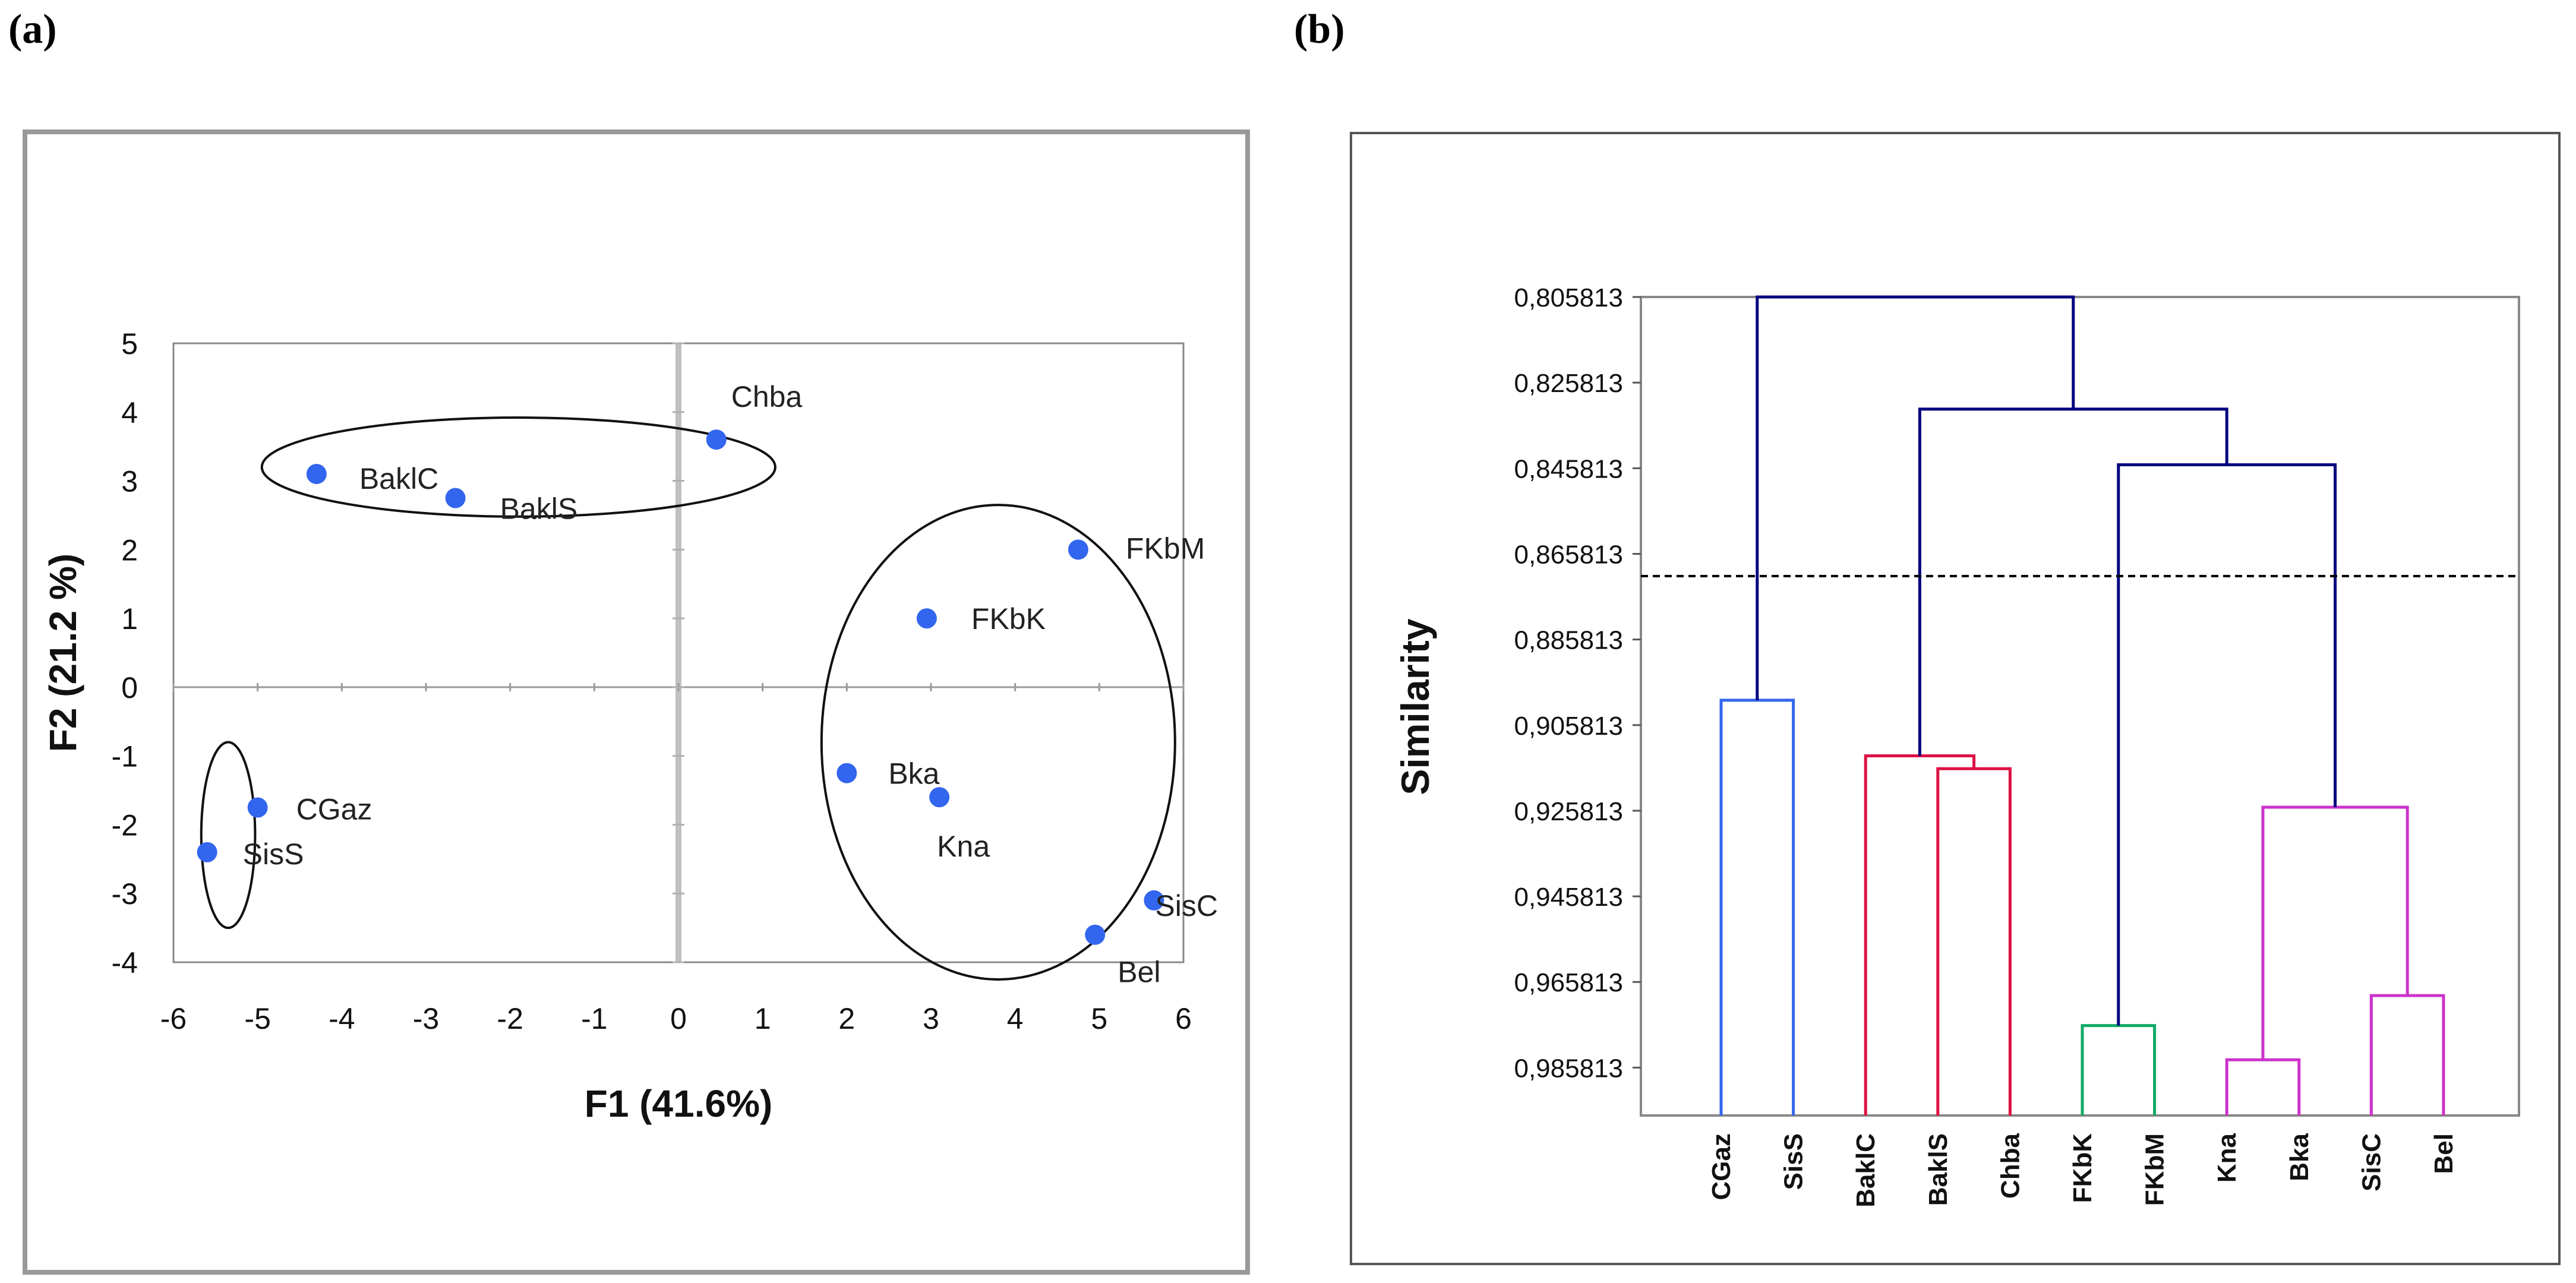  Describe the element at coordinates (1183, 1018) in the screenshot. I see `x-tick-label: 6` at that location.